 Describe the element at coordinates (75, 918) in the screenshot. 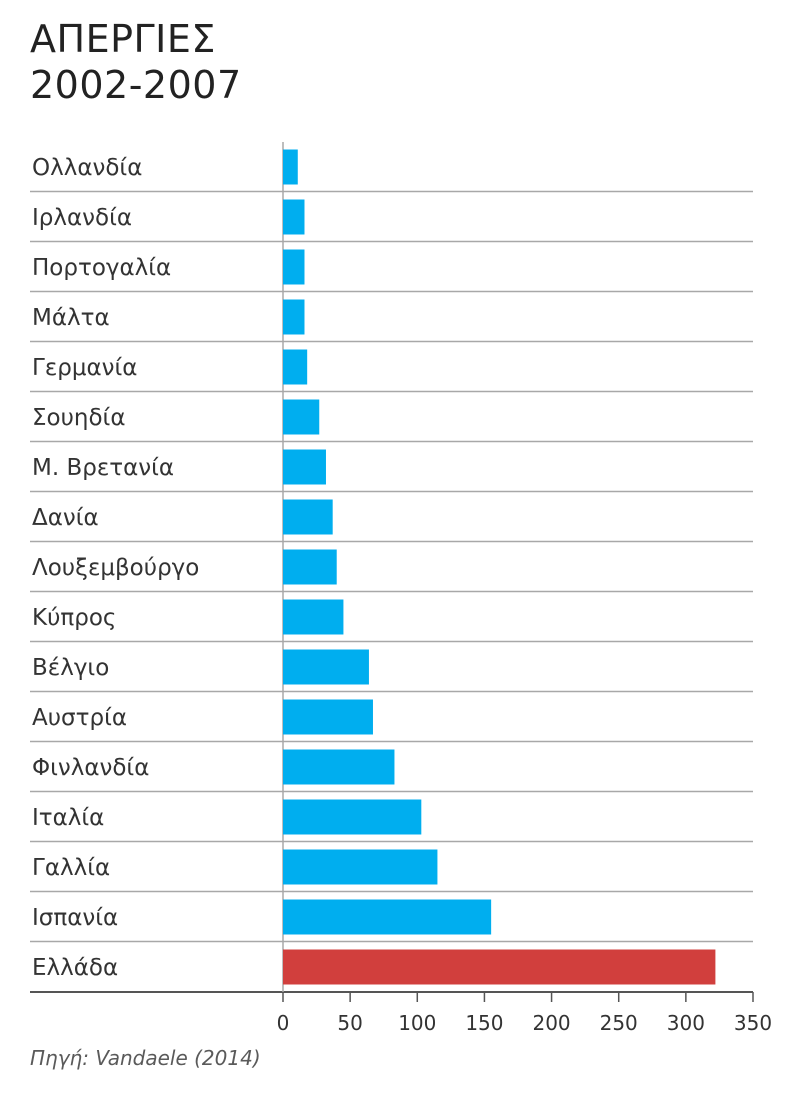

I see `category-label: Ισπανία` at that location.